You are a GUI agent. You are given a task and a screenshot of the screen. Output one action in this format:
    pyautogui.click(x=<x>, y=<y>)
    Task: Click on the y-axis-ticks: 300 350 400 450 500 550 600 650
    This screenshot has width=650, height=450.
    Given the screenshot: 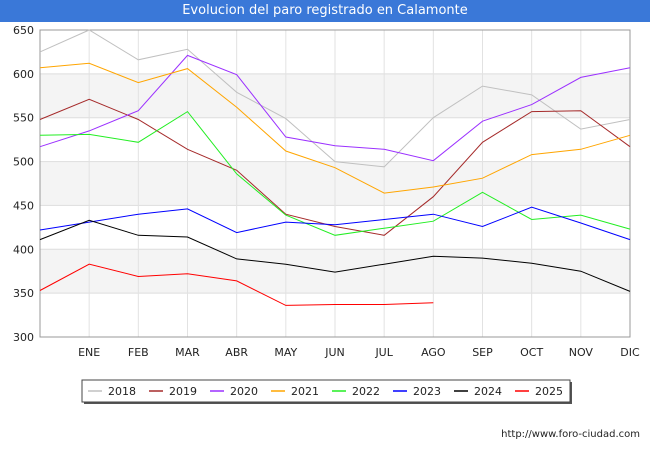 What is the action you would take?
    pyautogui.click(x=23, y=184)
    